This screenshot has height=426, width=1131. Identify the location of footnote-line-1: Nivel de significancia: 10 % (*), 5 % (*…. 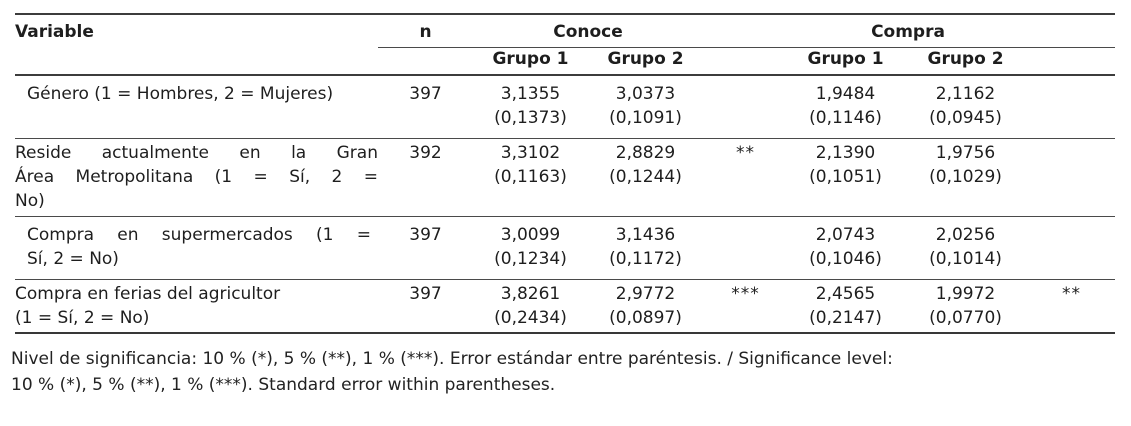
(452, 359).